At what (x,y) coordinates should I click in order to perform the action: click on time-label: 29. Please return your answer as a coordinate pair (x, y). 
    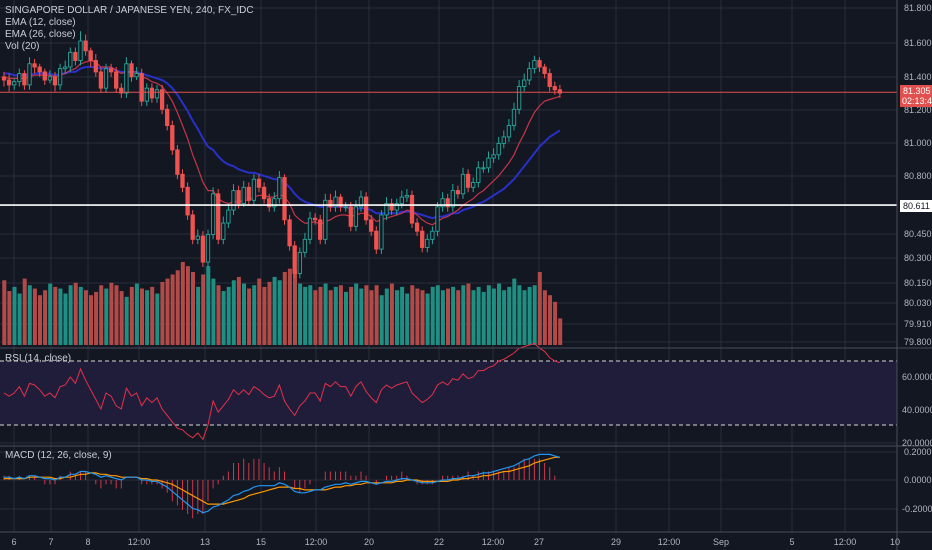
    Looking at the image, I should click on (616, 542).